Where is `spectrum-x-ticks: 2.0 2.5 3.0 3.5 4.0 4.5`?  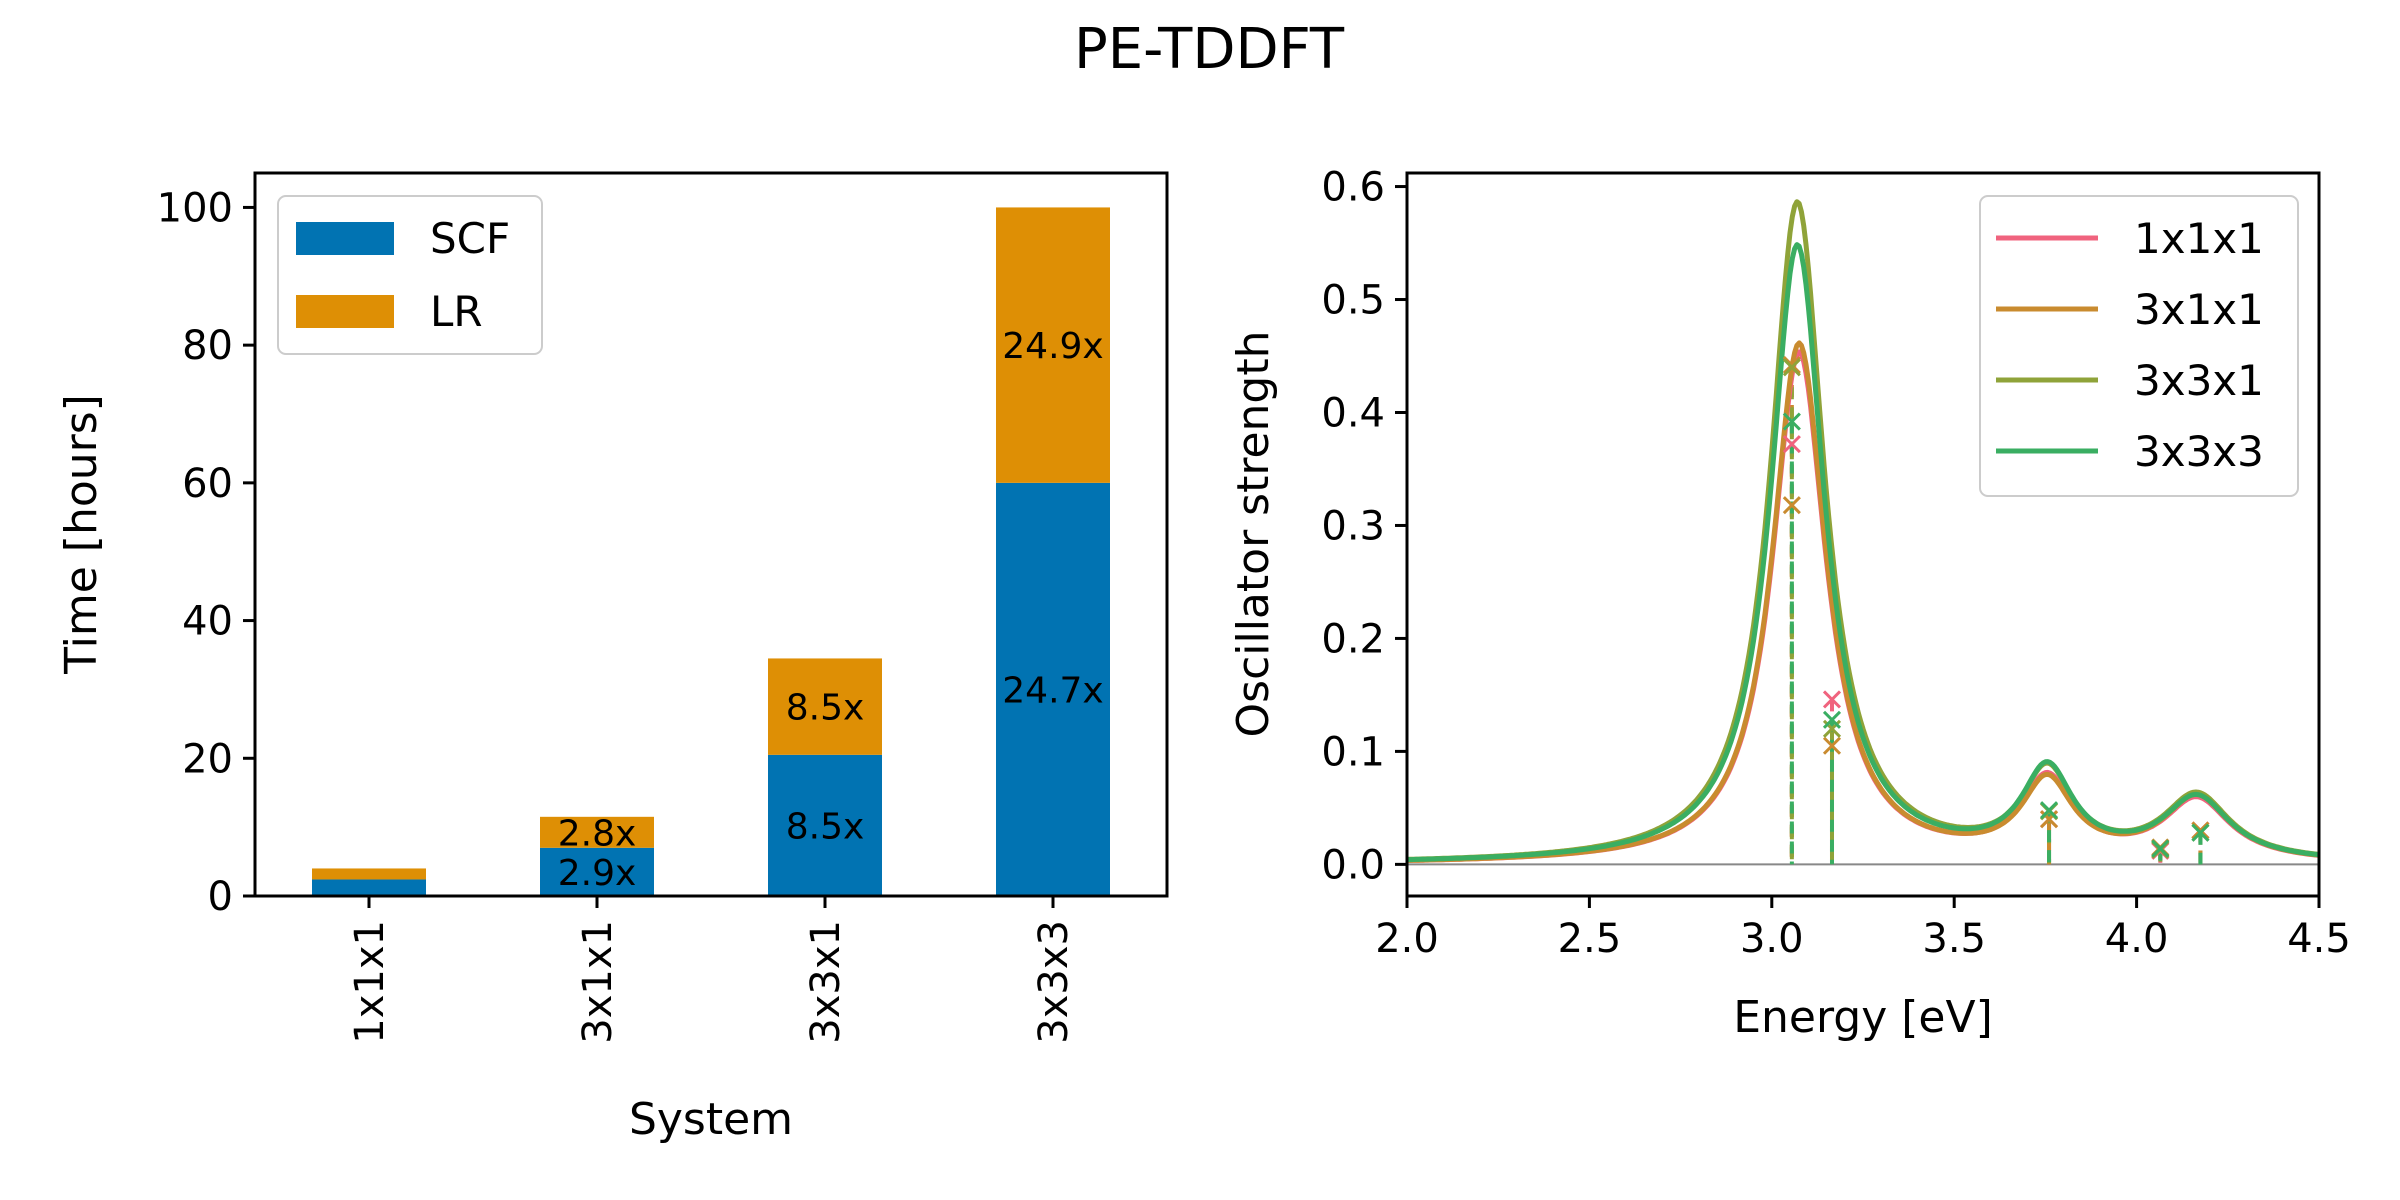
spectrum-x-ticks: 2.0 2.5 3.0 3.5 4.0 4.5 is located at coordinates (1863, 929).